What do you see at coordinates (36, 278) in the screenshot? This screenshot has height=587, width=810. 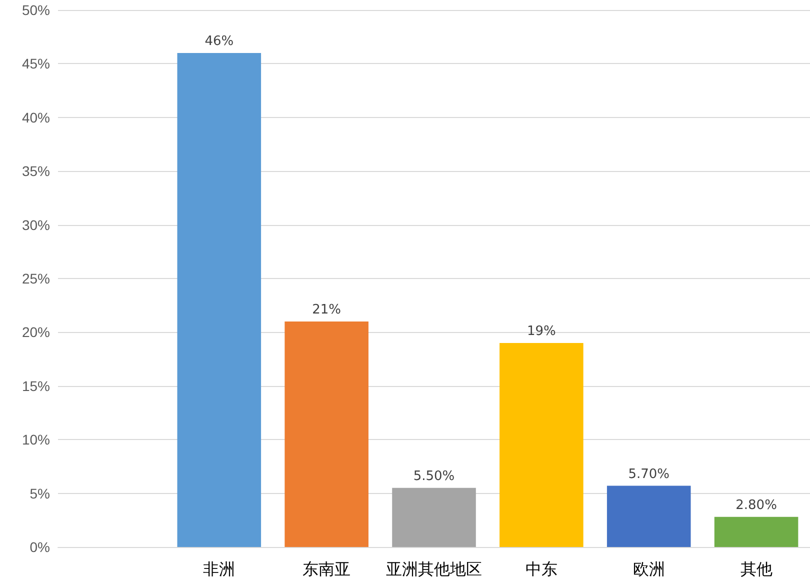 I see `y-tick-label: 25%` at bounding box center [36, 278].